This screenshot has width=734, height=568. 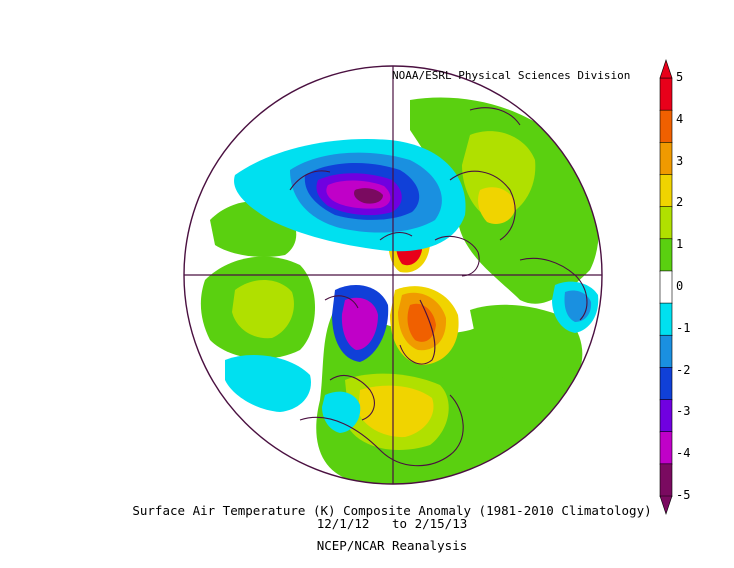 What do you see at coordinates (683, 369) in the screenshot?
I see `colorbar-tick-label: -2` at bounding box center [683, 369].